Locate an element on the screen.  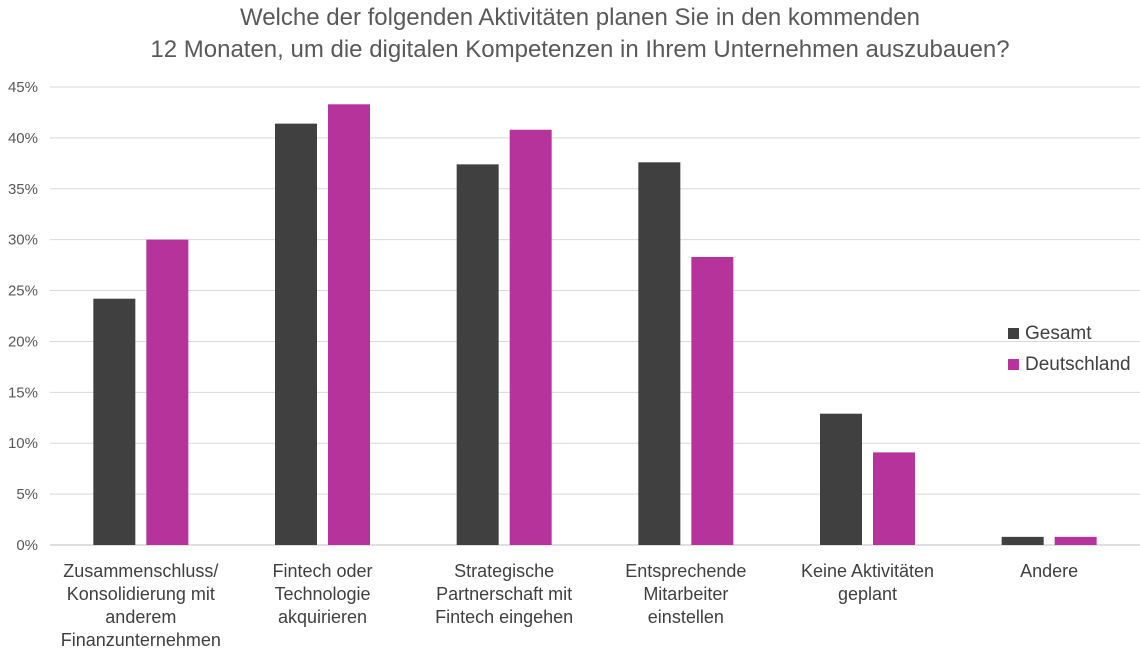
x-category-label-line: Fintech eingehen is located at coordinates (504, 617).